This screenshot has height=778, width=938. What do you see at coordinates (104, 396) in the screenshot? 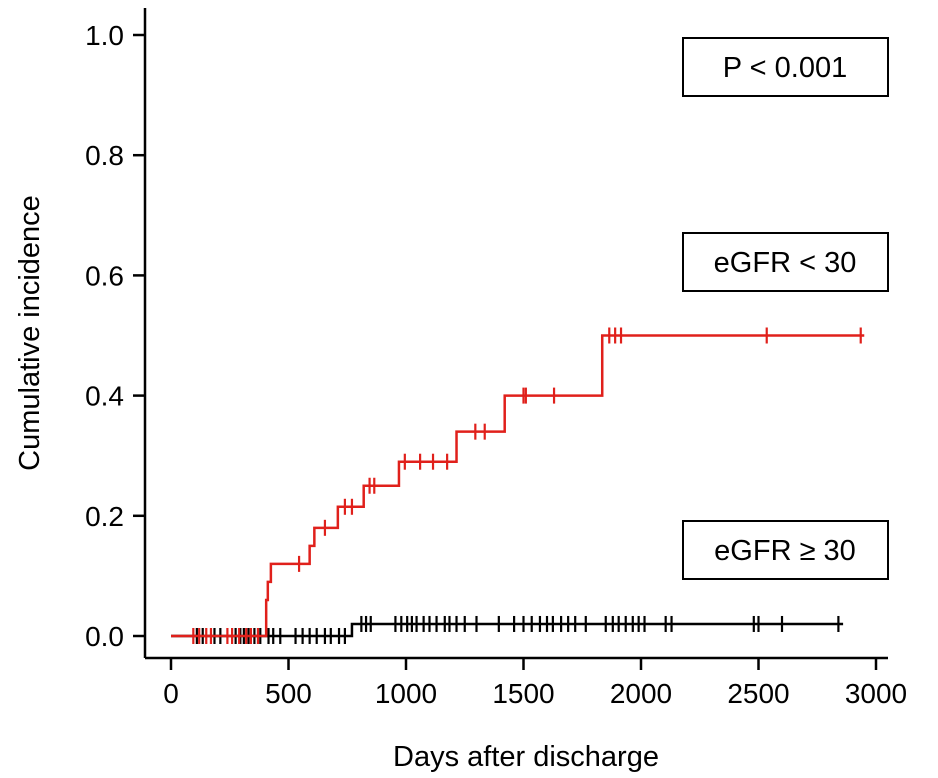
I see `y-tick-label: 0.4` at bounding box center [104, 396].